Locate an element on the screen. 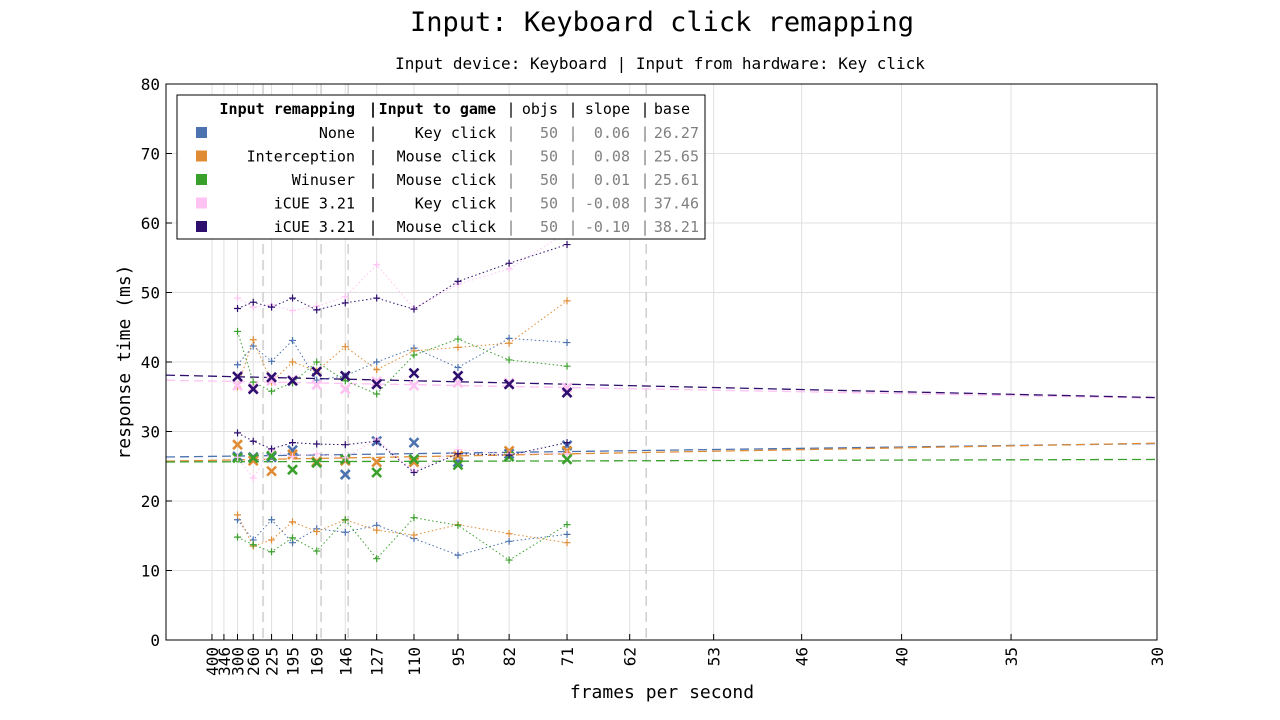  legend-header-base: base is located at coordinates (672, 109).